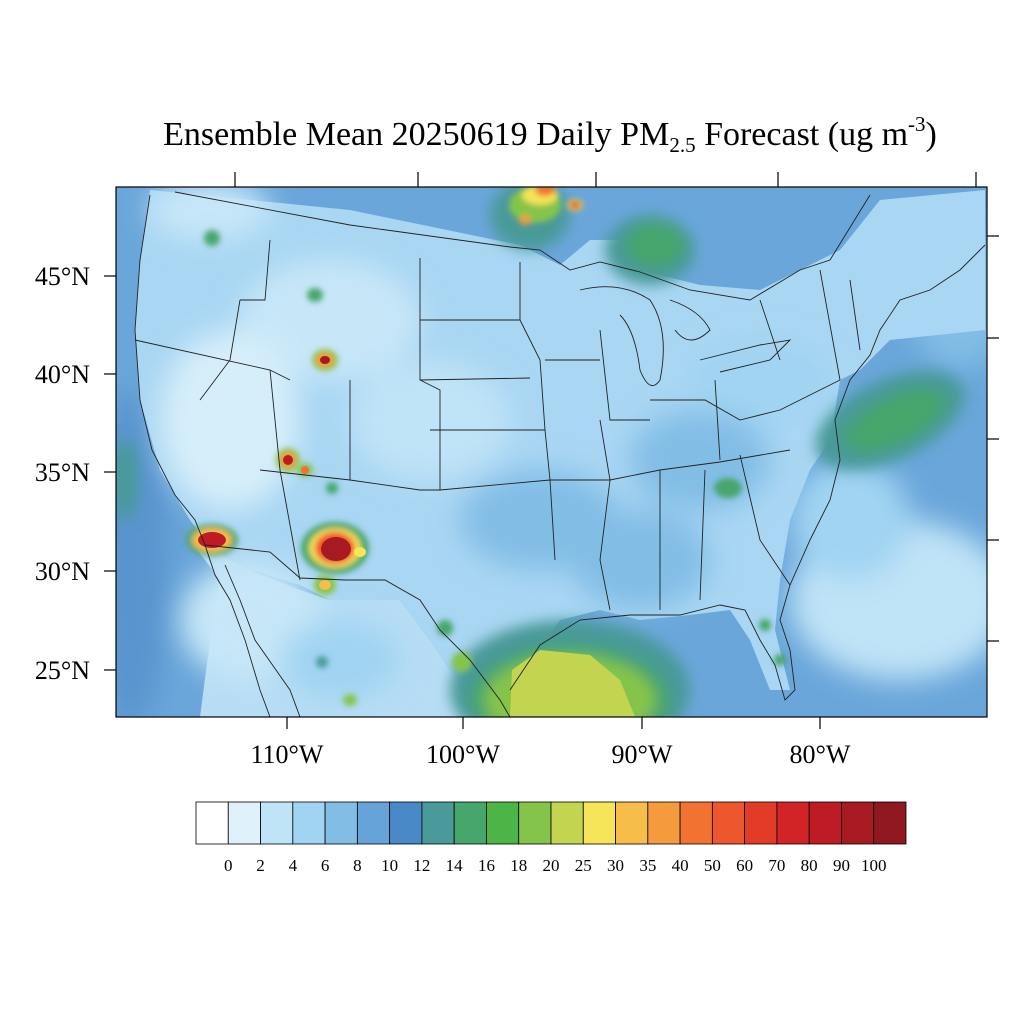 The height and width of the screenshot is (1024, 1024). I want to click on lon-label-110w: 110°W, so click(287, 754).